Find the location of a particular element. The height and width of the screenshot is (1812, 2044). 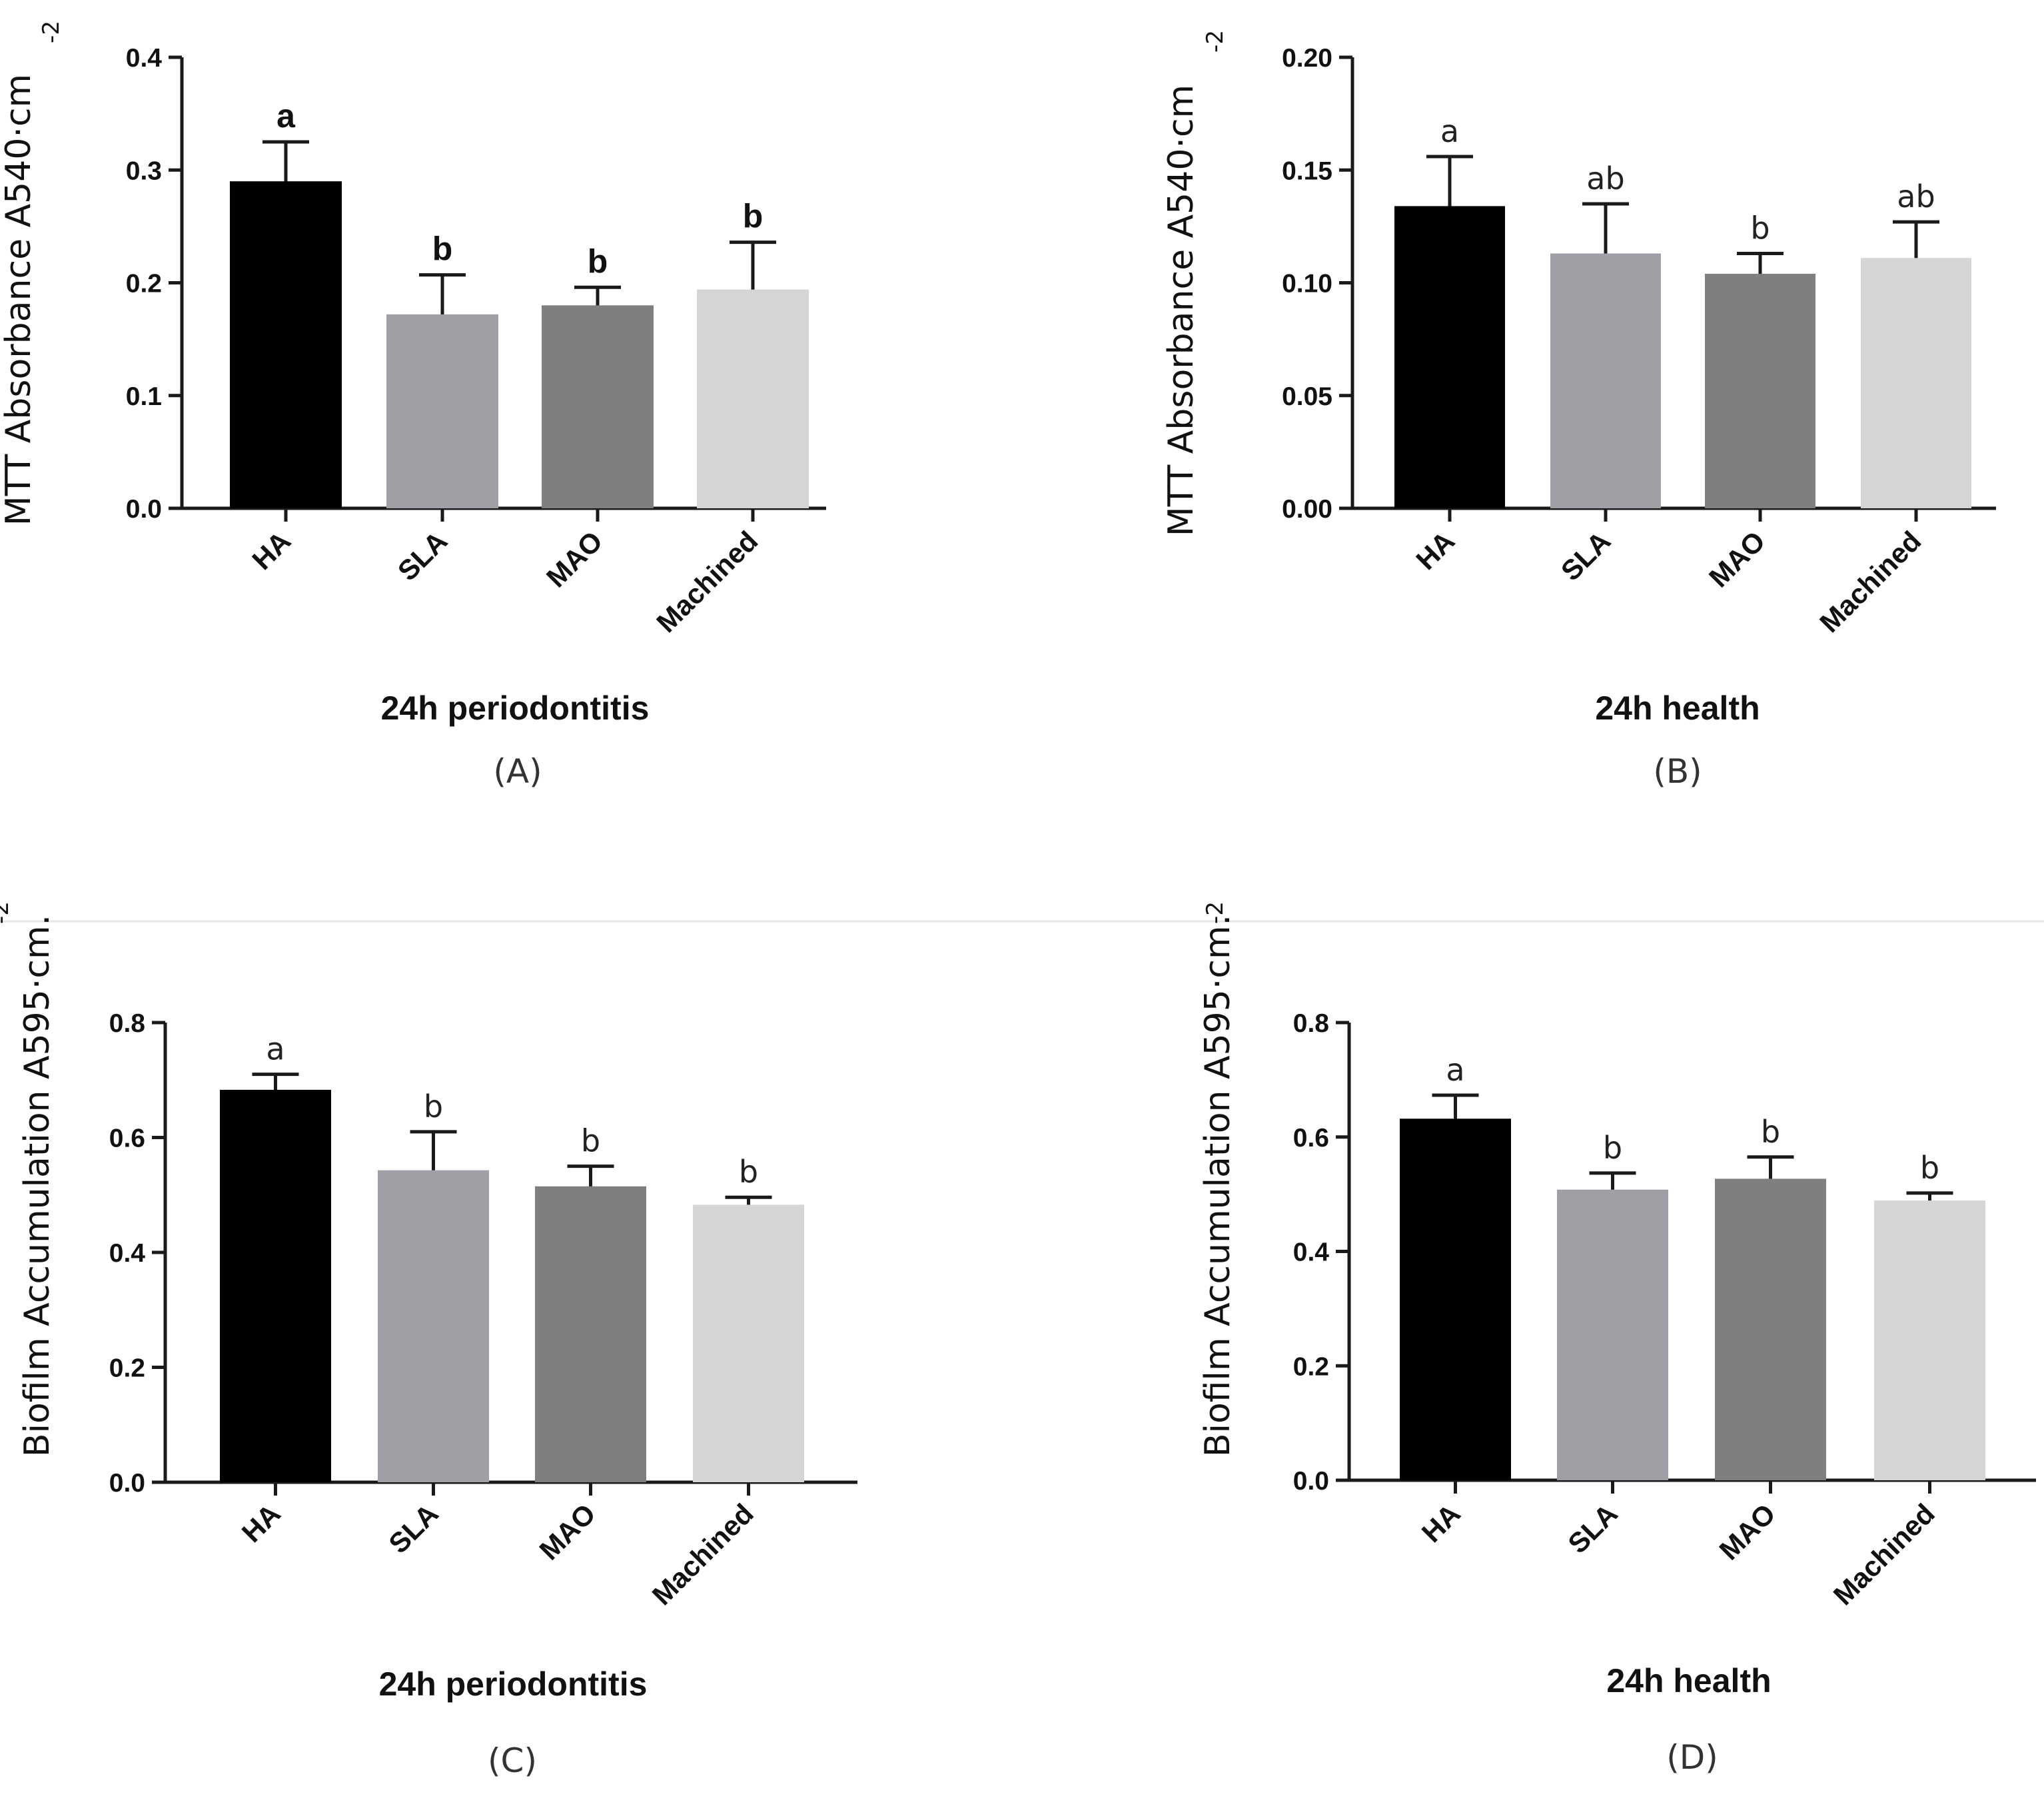

panel-label: (B) is located at coordinates (1677, 771).